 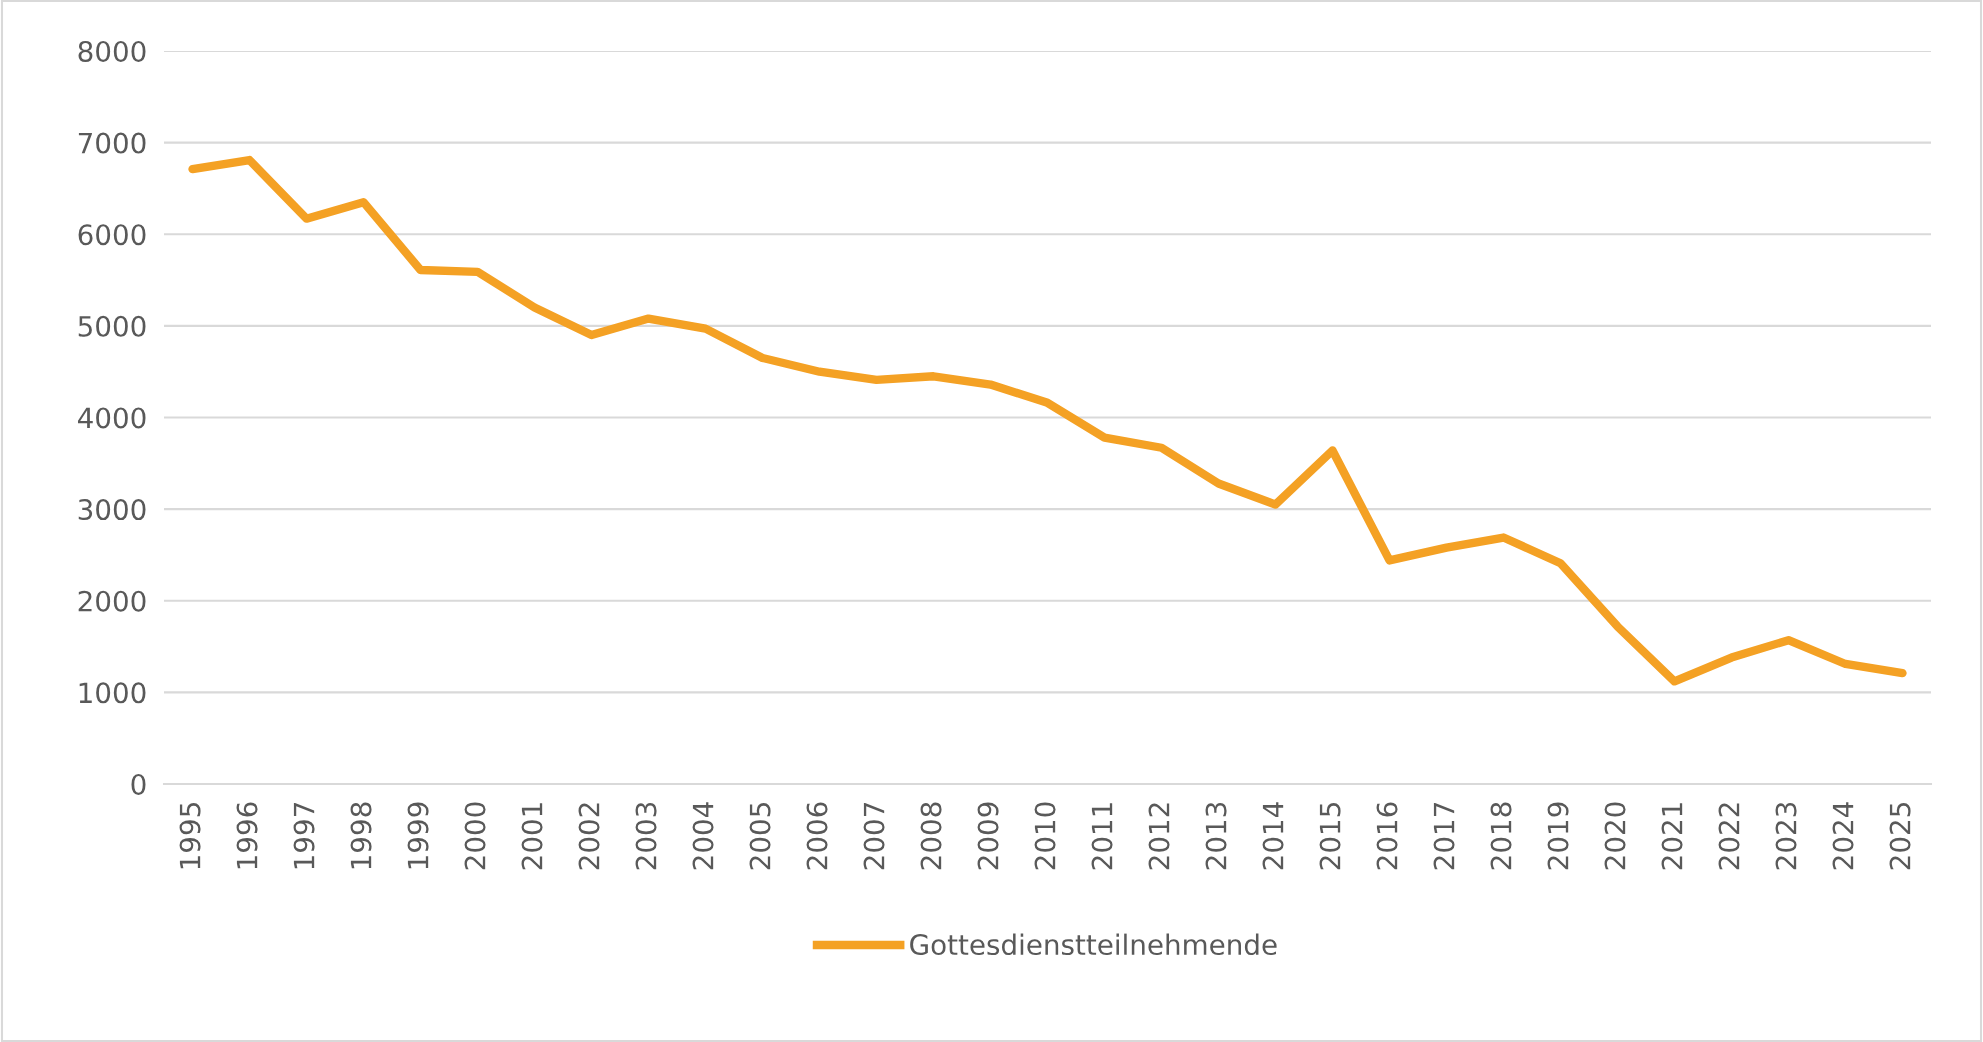 I want to click on x-tick-label: 2023, so click(x=1786, y=836).